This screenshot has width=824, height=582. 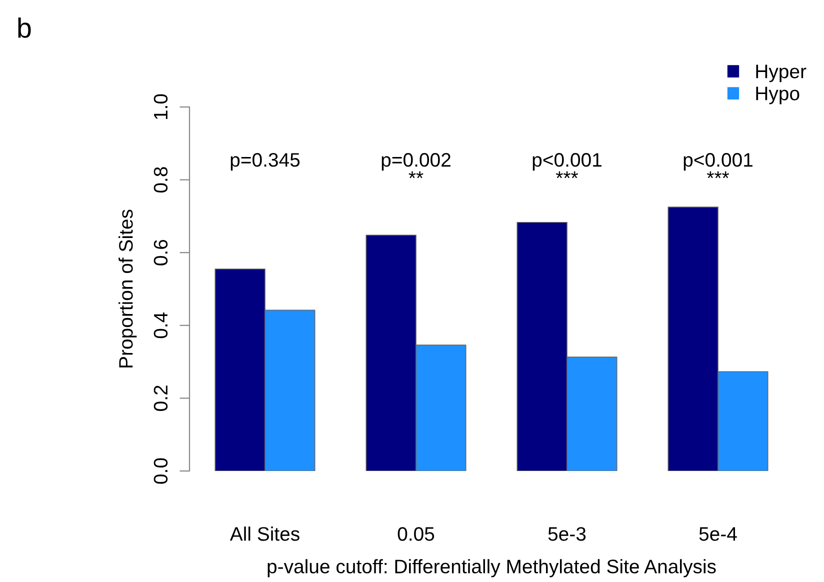 What do you see at coordinates (161, 180) in the screenshot?
I see `y-tick-label: 0.8` at bounding box center [161, 180].